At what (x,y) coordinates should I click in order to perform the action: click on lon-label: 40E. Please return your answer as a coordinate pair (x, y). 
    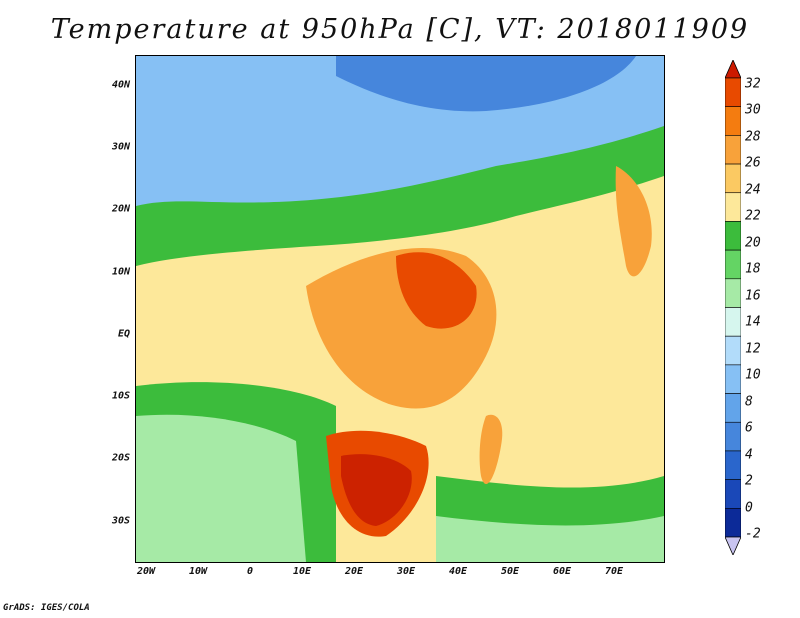
    Looking at the image, I should click on (458, 571).